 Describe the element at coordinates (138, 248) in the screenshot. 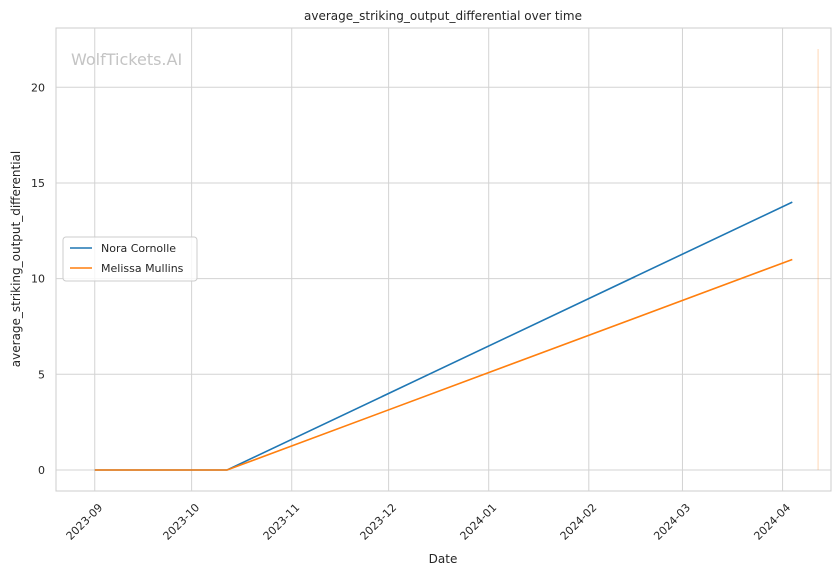

I see `legend-label-nora-cornolle: Nora Cornolle` at that location.